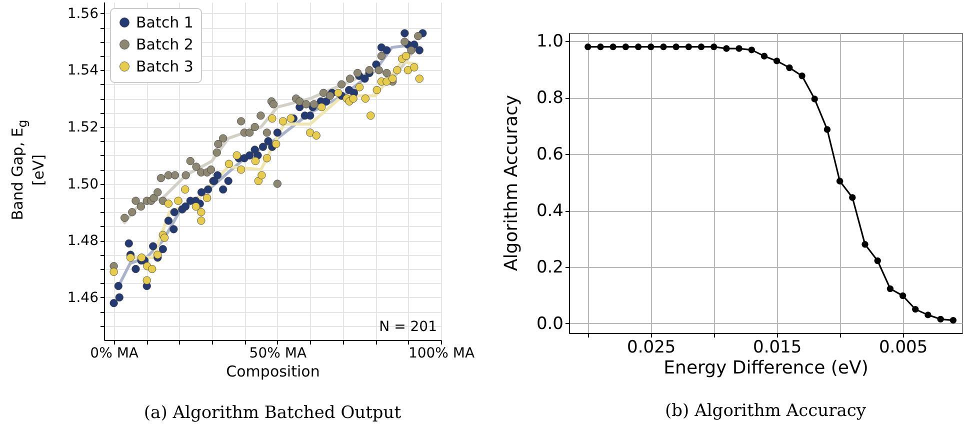  I want to click on x-tick-label: 0% MA, so click(114, 354).